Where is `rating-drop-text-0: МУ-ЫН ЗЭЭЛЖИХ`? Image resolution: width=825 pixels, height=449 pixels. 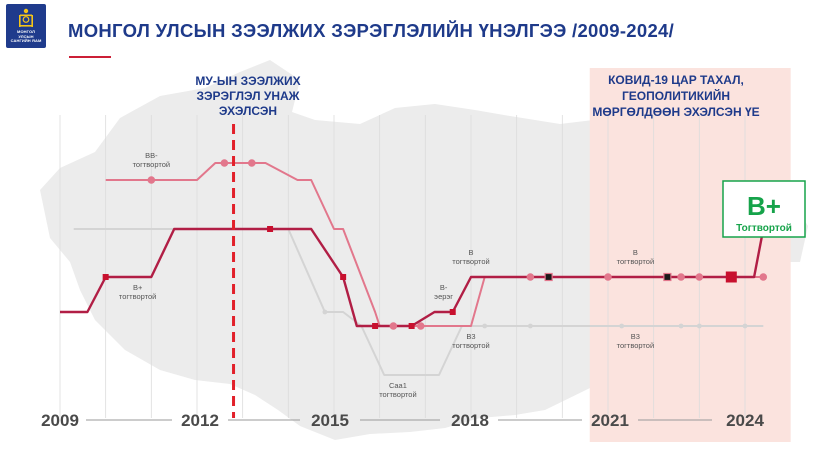
rating-drop-text-0: МУ-ЫН ЗЭЭЛЖИХ is located at coordinates (247, 81).